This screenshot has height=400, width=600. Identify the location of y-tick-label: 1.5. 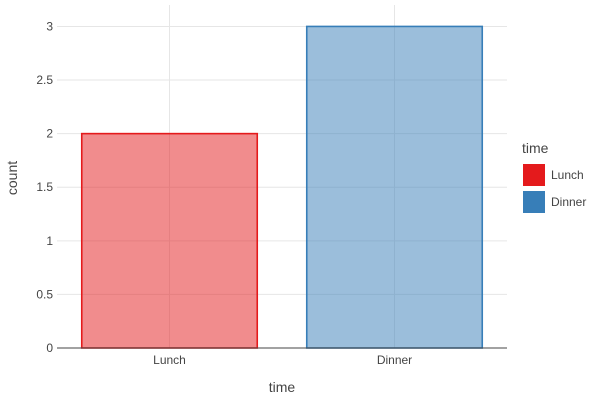
(44, 187).